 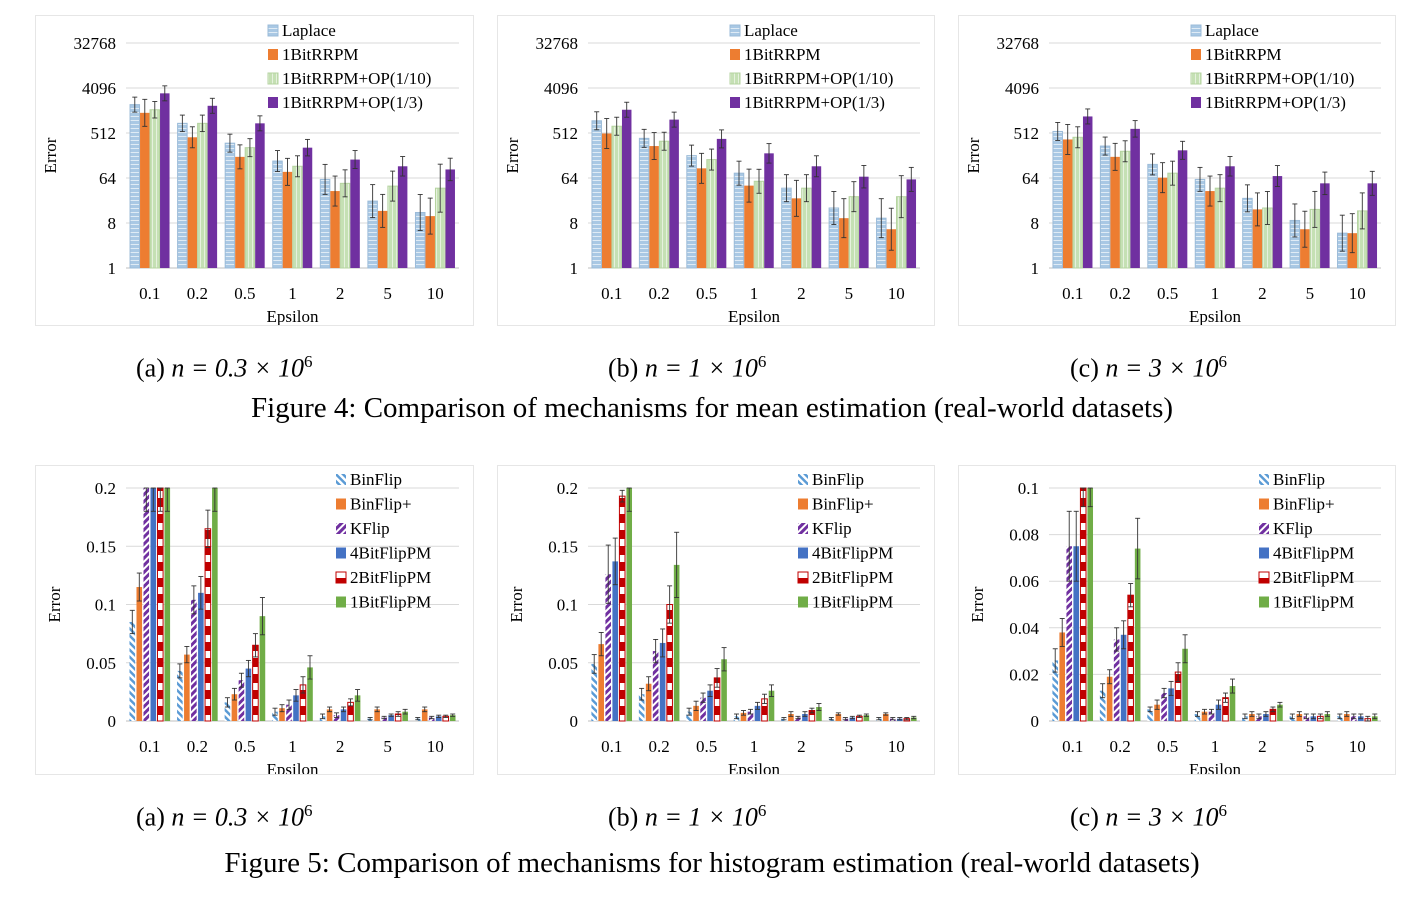 I want to click on subcaption-label: (b), so click(x=623, y=817).